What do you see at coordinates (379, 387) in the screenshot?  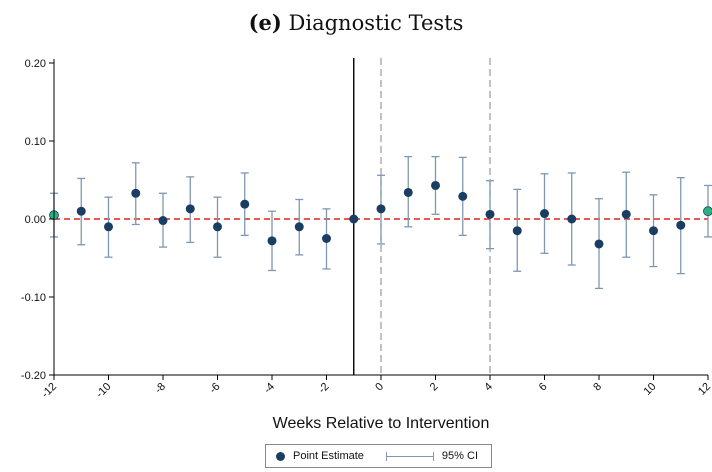 I see `x-tick-label: 0` at bounding box center [379, 387].